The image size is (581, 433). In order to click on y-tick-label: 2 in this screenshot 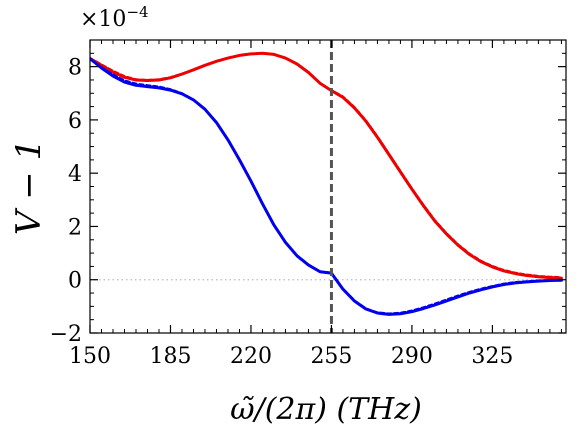, I will do `click(75, 227)`.